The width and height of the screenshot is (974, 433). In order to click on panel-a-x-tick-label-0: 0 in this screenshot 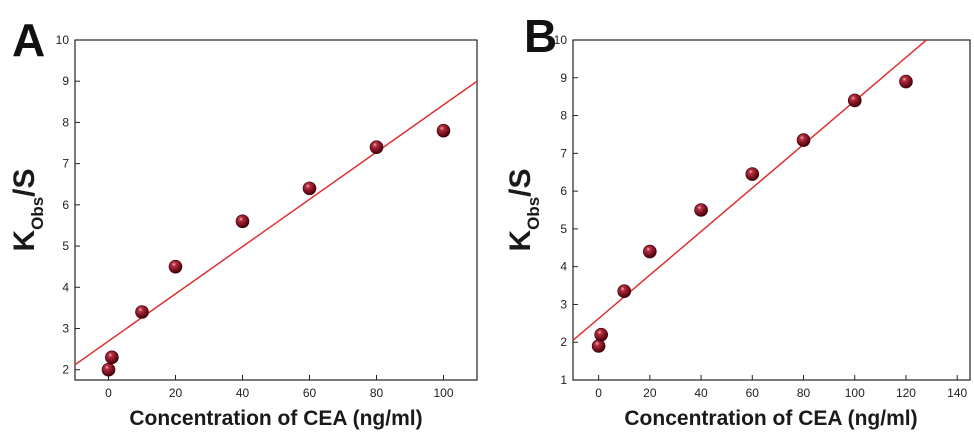, I will do `click(108, 393)`.